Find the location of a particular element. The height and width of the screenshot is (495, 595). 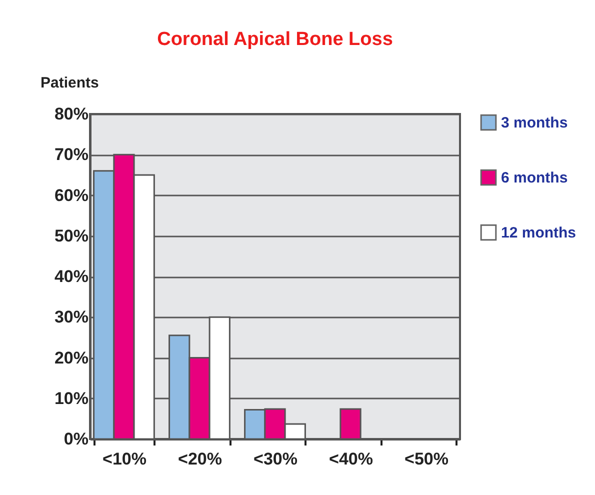

y-tick-label: 30% is located at coordinates (71, 317).